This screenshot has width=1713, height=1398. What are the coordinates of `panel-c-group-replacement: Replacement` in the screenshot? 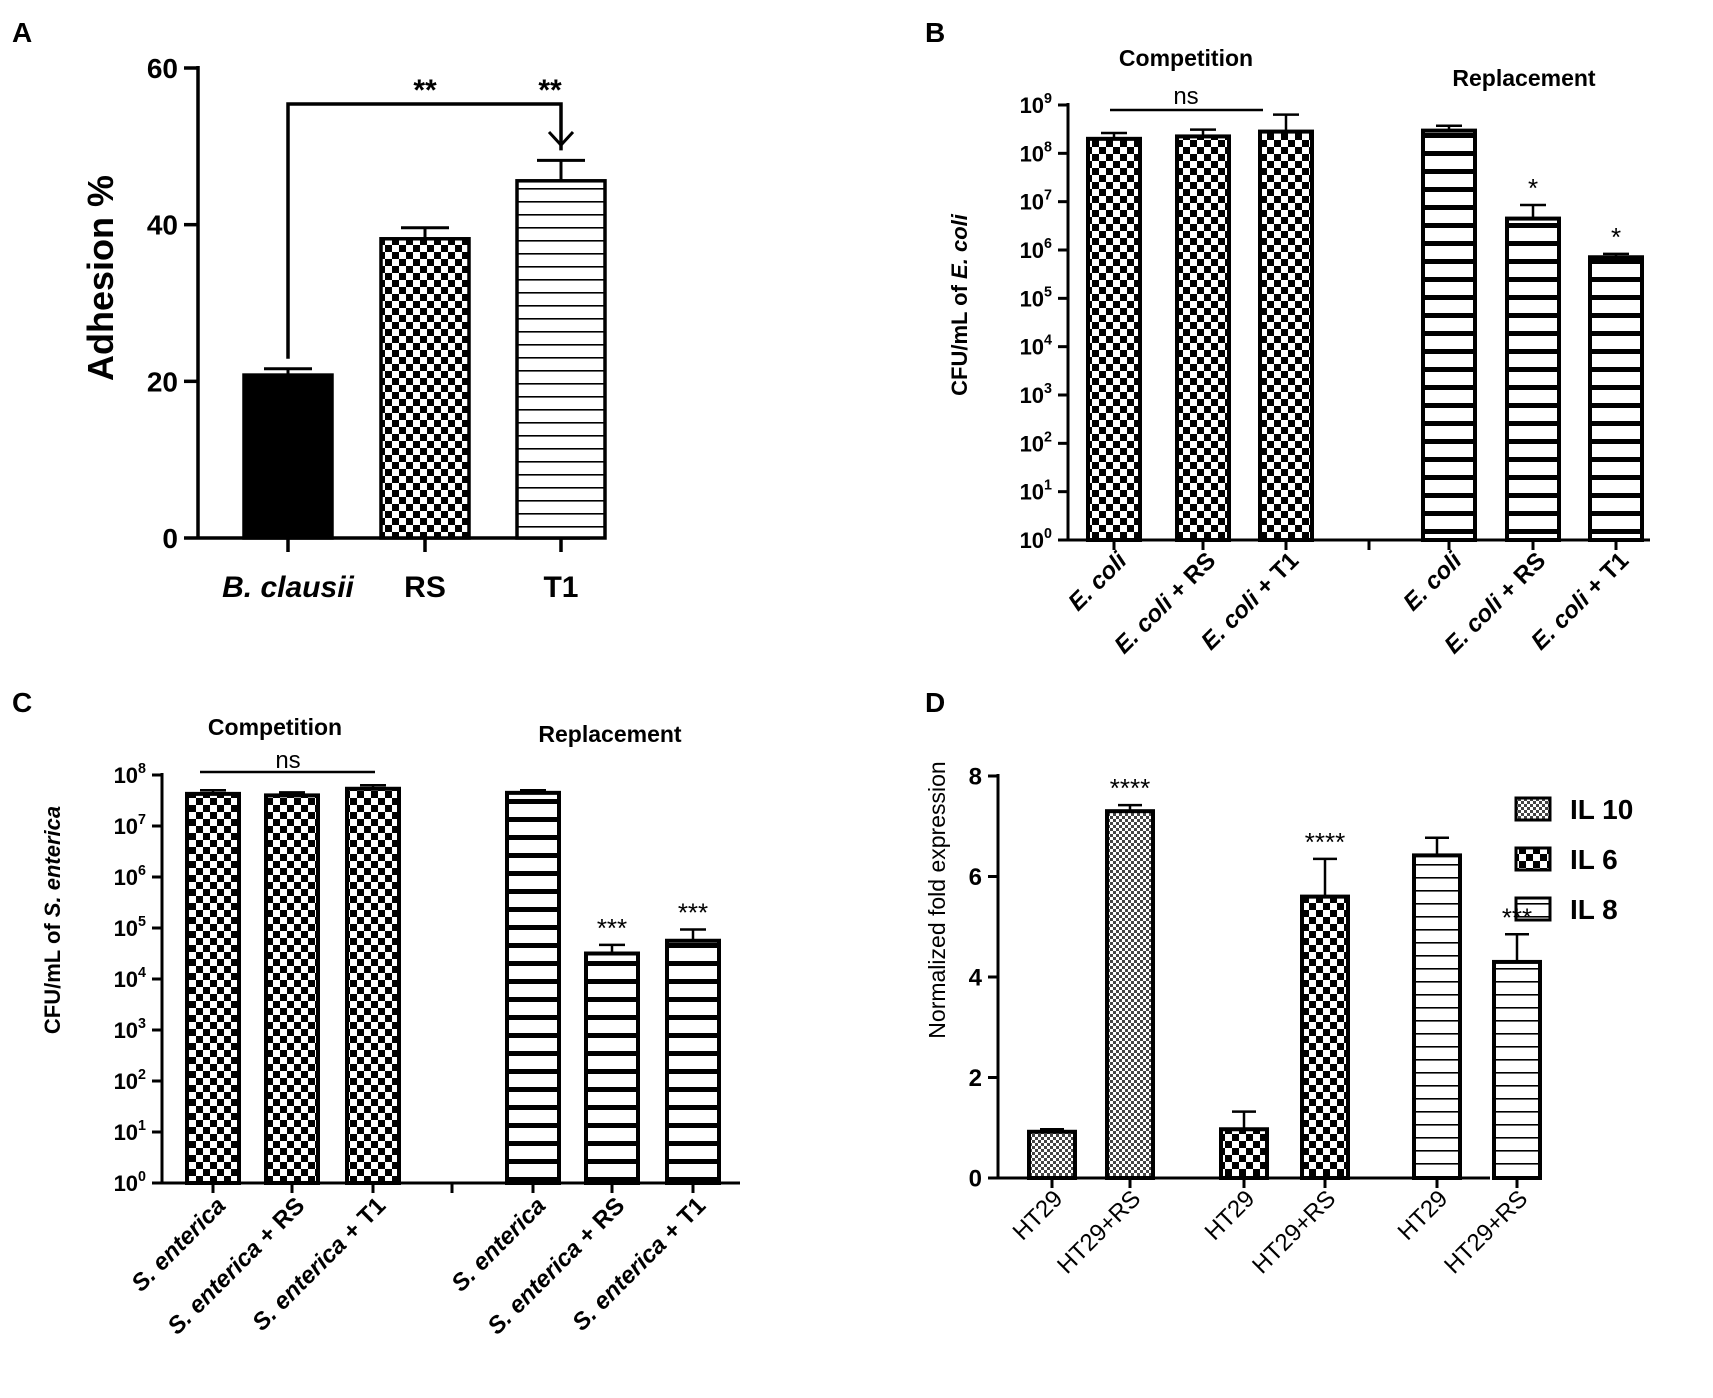 It's located at (610, 734).